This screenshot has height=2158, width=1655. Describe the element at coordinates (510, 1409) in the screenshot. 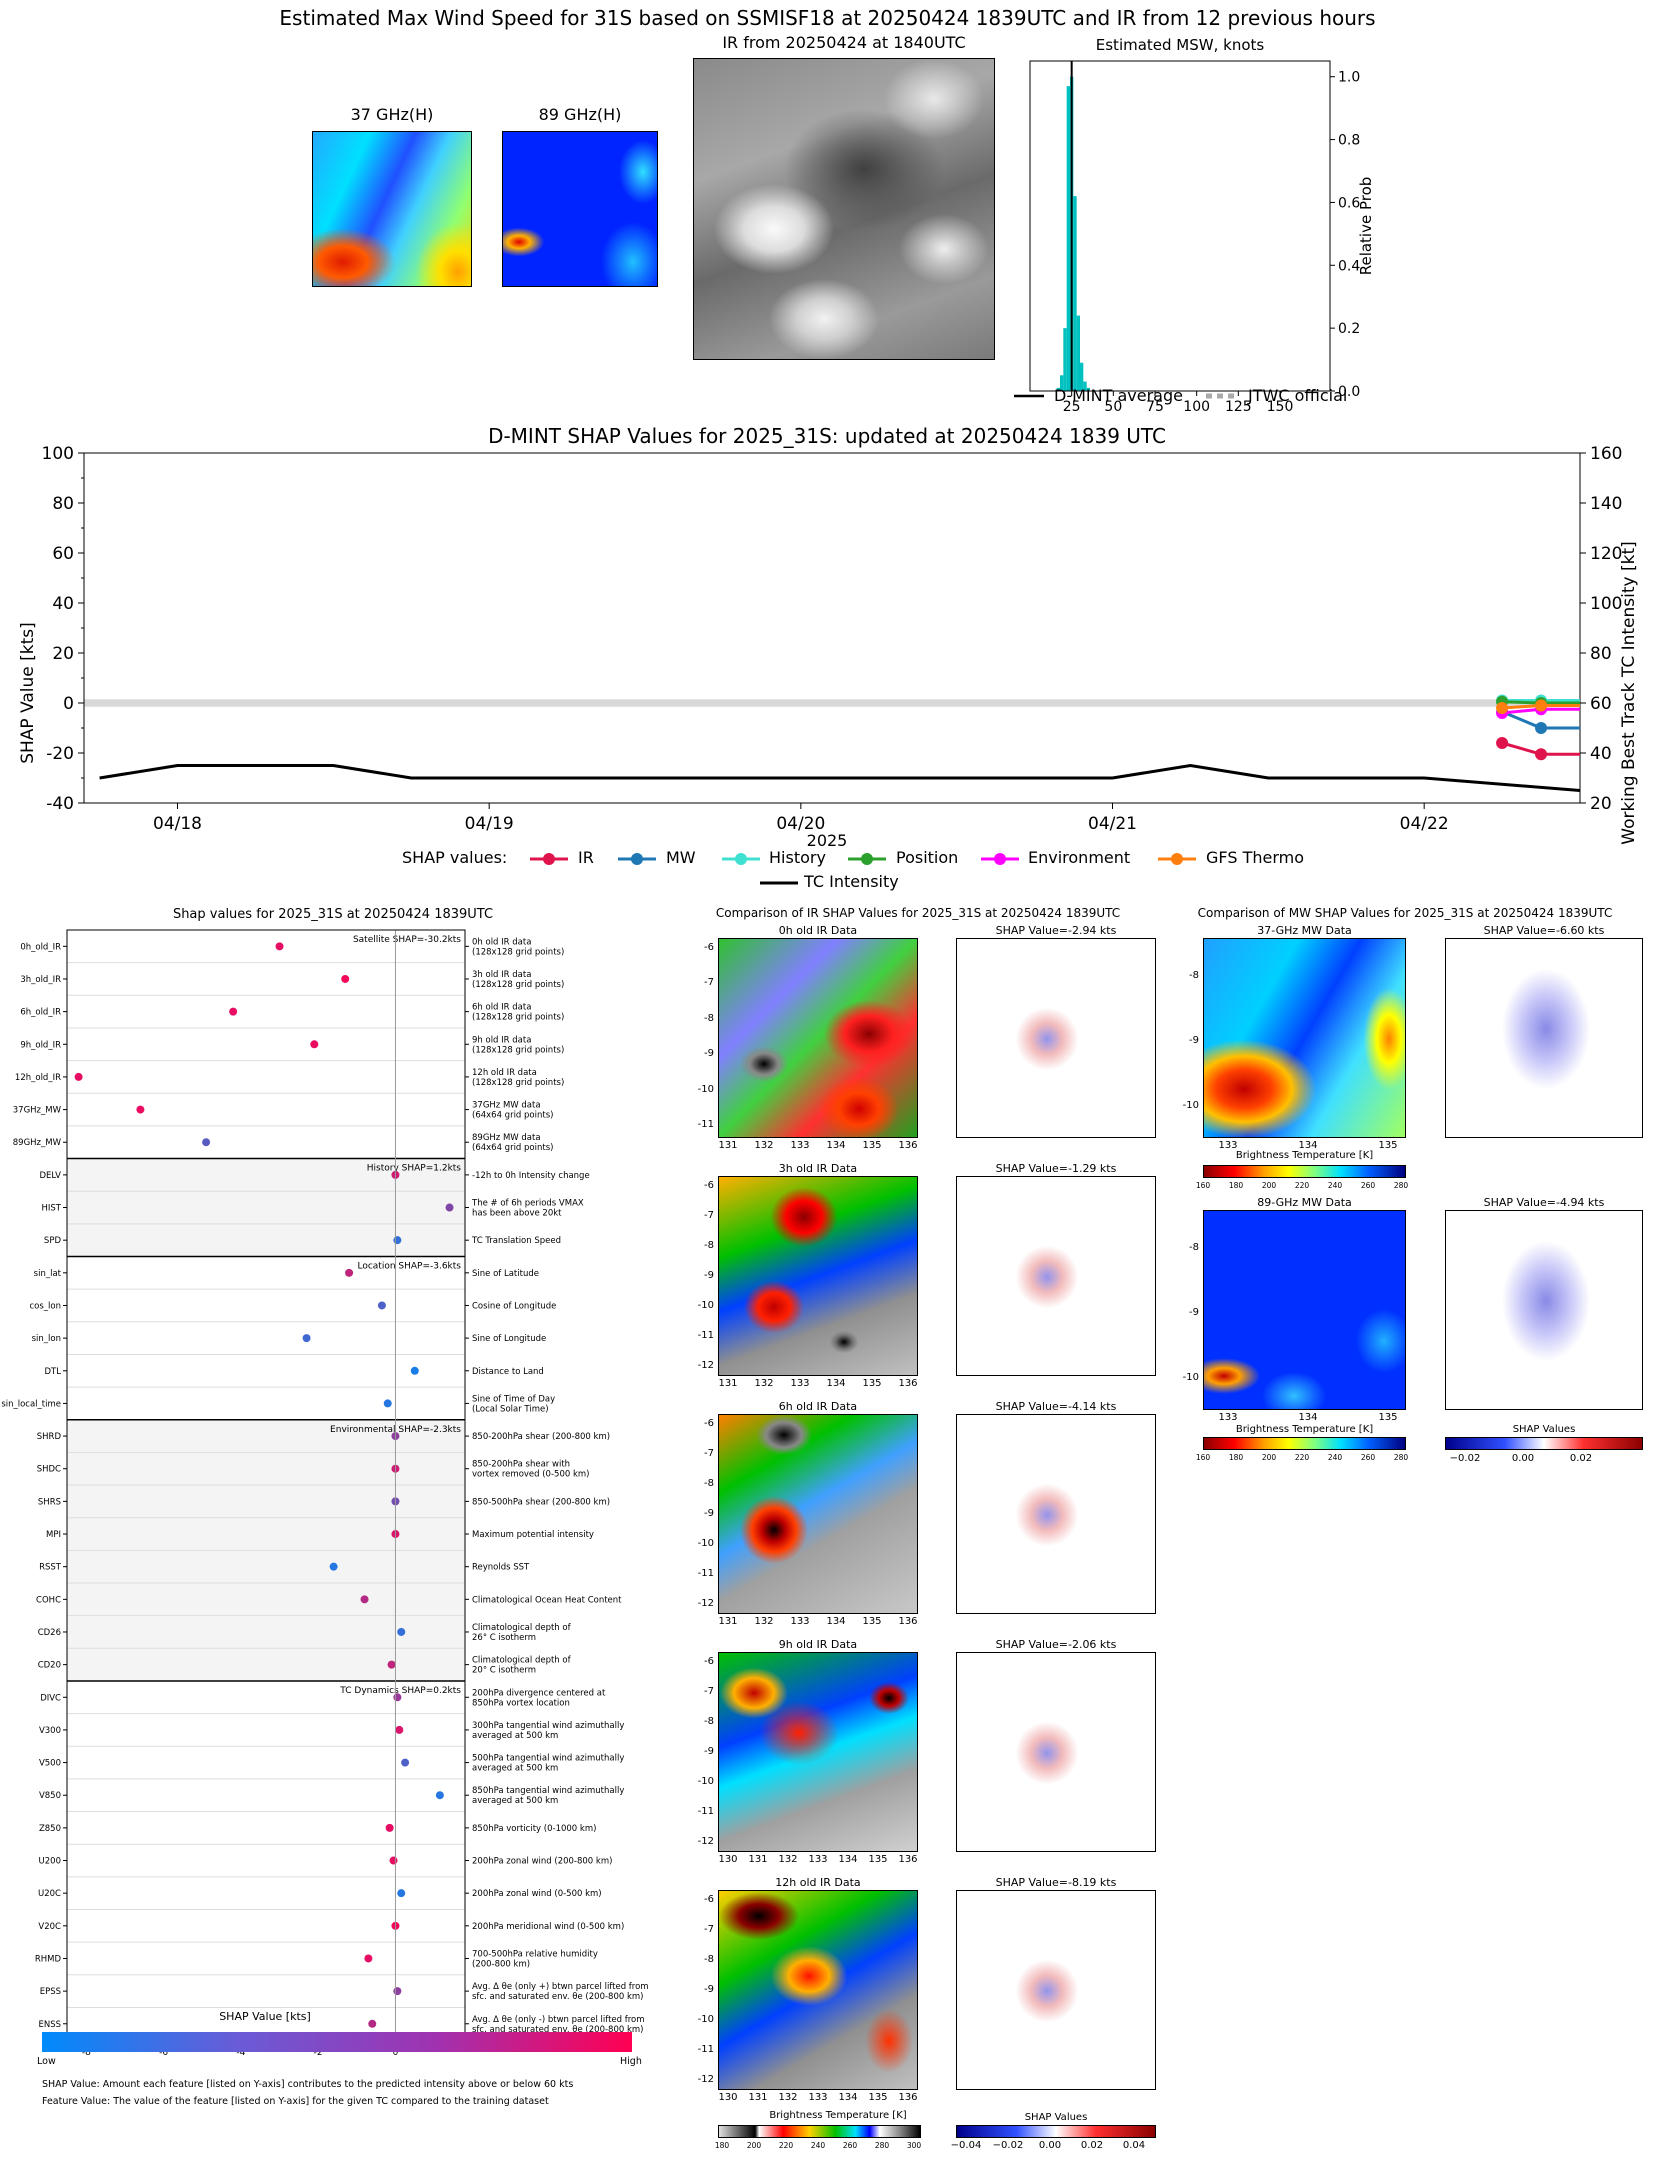

I see `feature-desc: (Local Solar Time)` at that location.